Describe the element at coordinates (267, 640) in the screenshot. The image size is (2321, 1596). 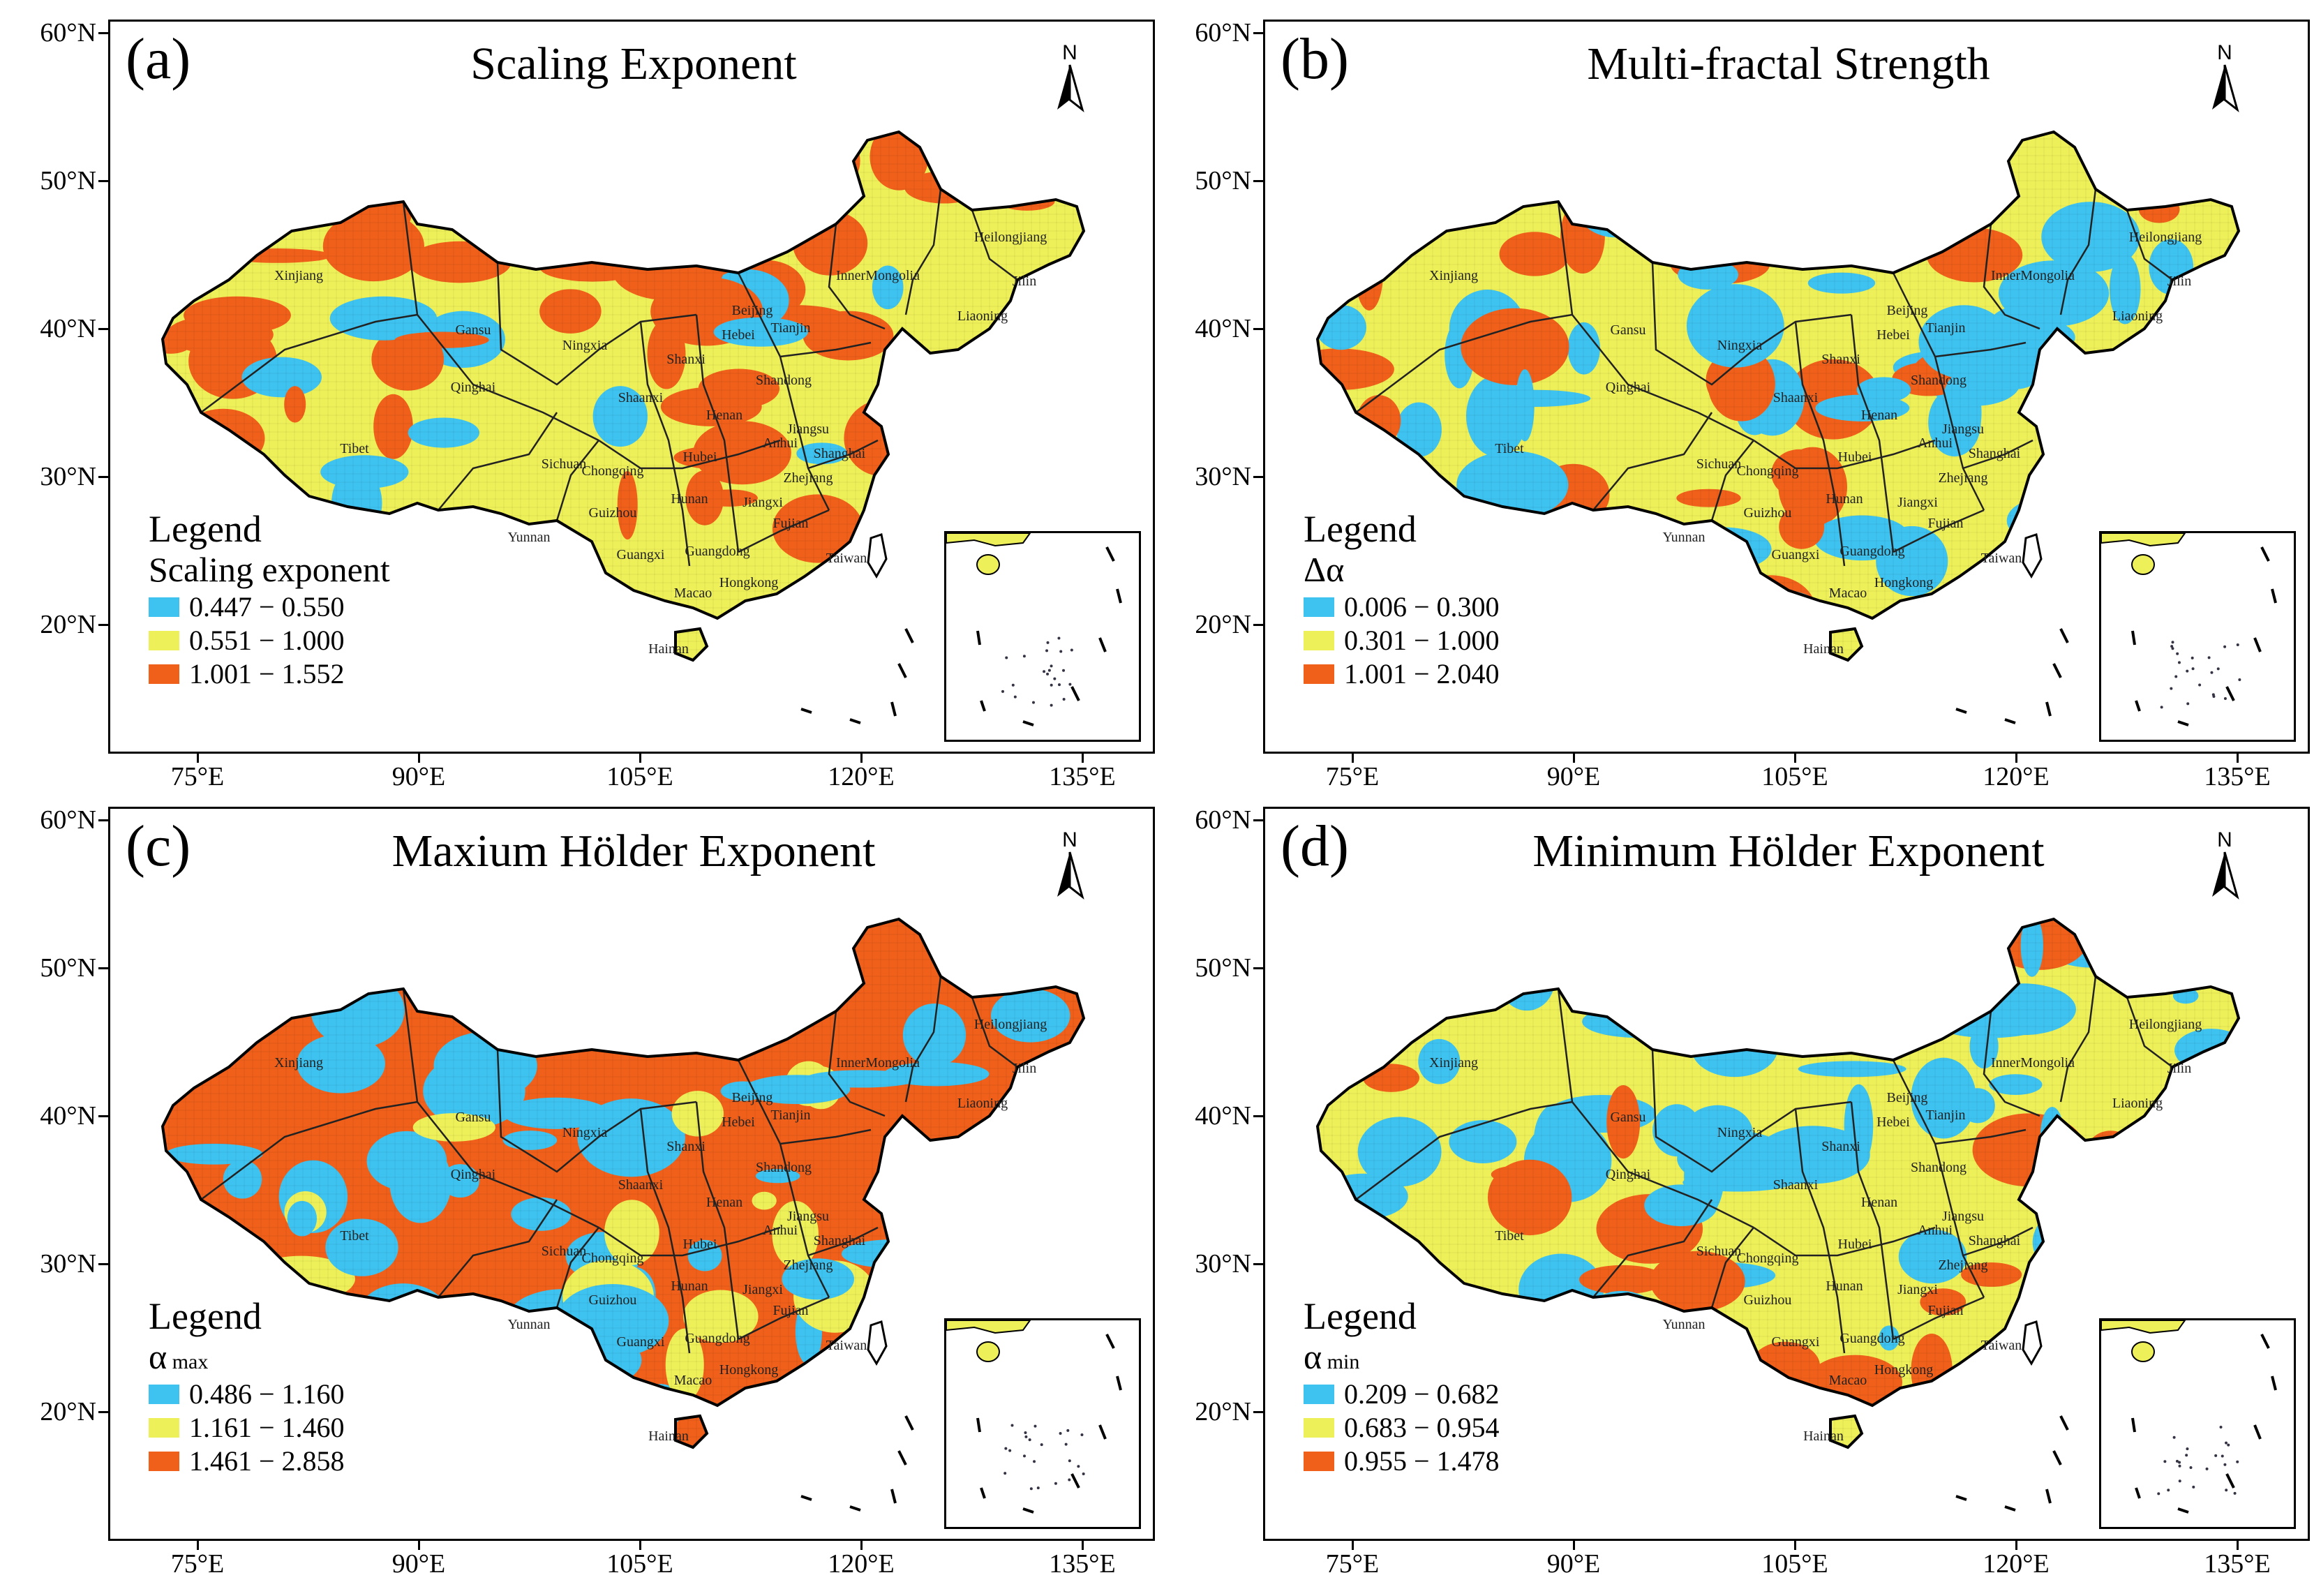
I see `legend-range: 0.551 − 1.000` at that location.